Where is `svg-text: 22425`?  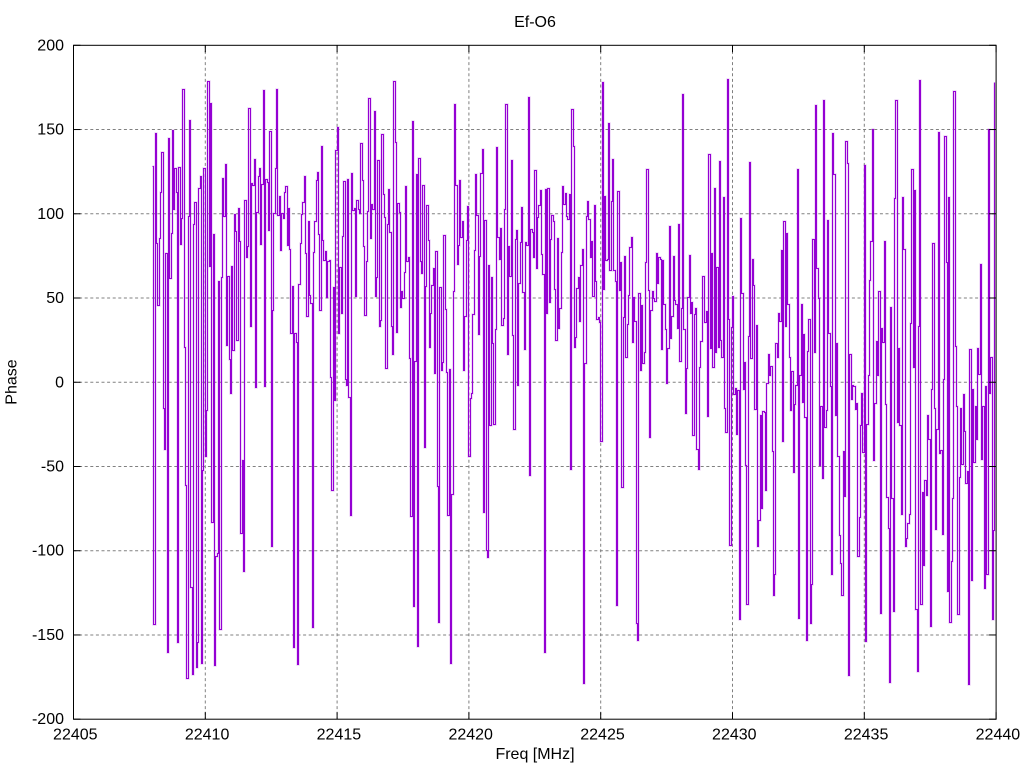 svg-text: 22425 is located at coordinates (602, 735).